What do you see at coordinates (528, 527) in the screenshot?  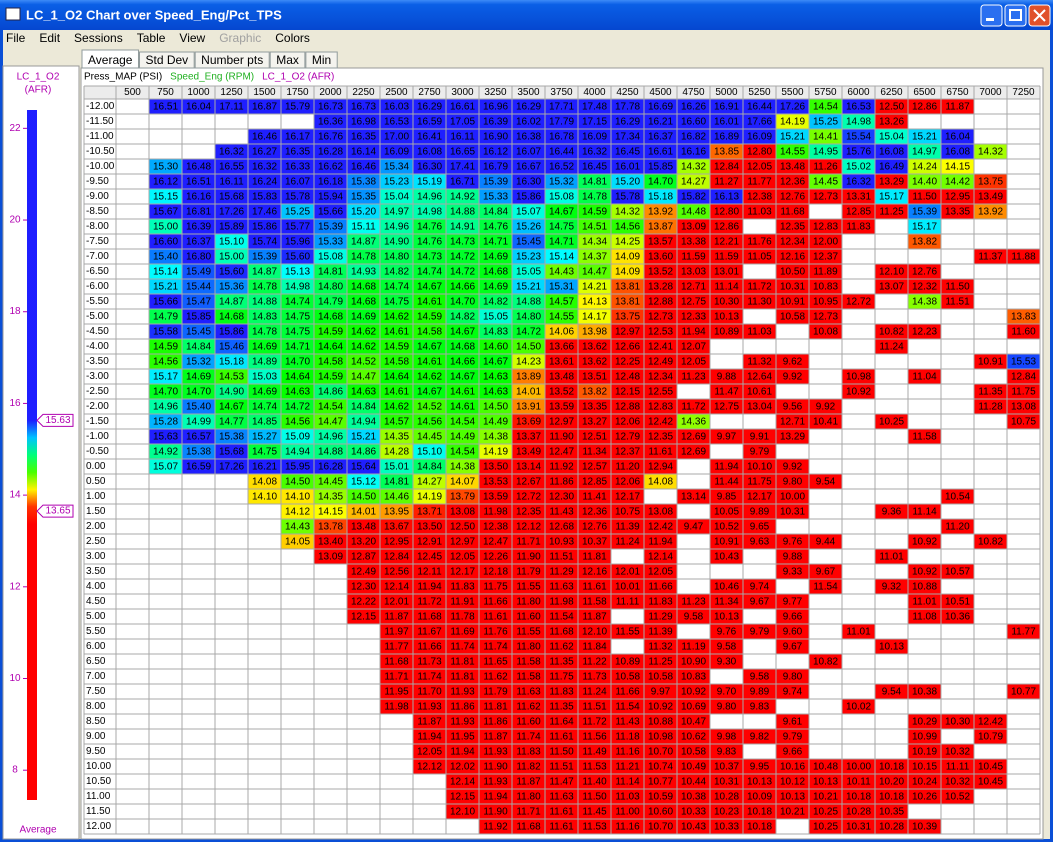 I see `cell-value: 12.12` at bounding box center [528, 527].